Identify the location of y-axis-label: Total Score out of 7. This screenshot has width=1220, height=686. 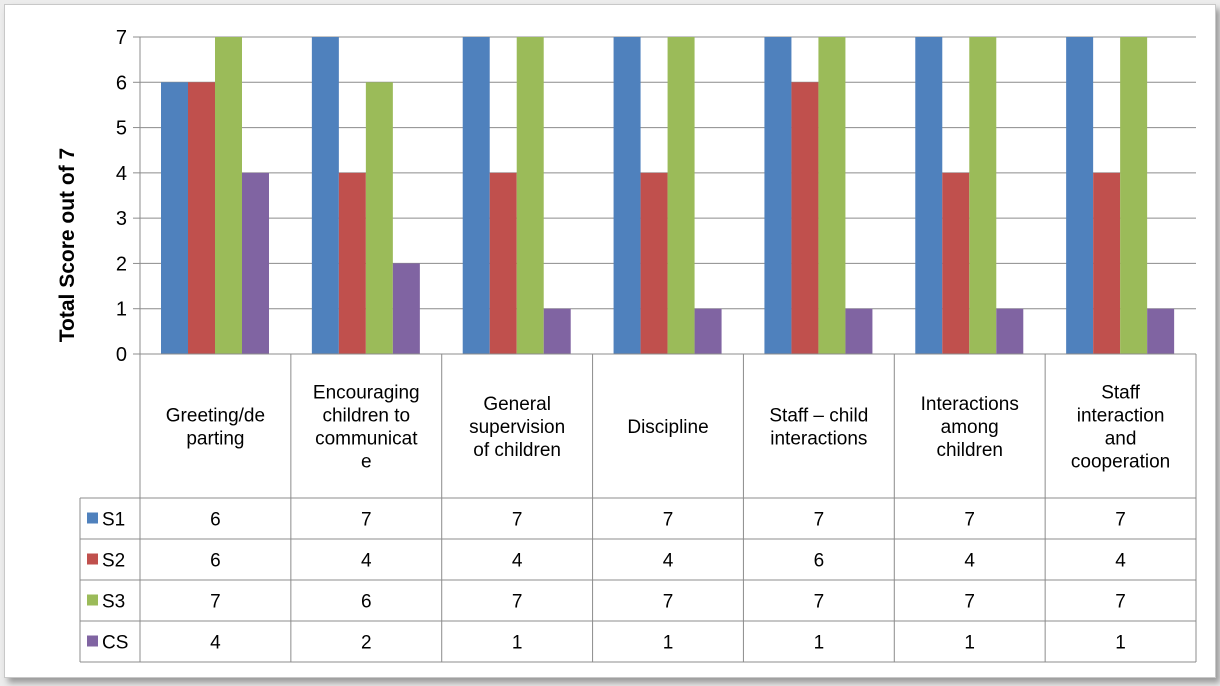
(67, 245).